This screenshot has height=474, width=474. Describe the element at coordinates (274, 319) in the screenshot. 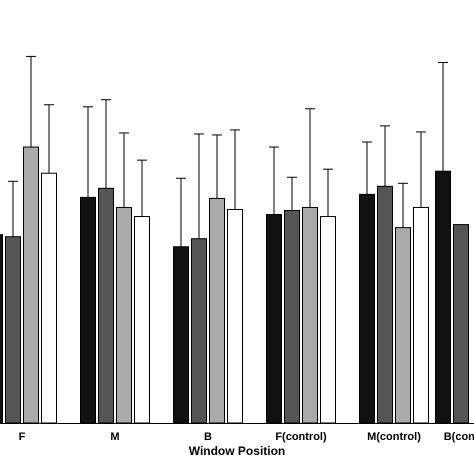

I see `bar-f-control--1` at that location.